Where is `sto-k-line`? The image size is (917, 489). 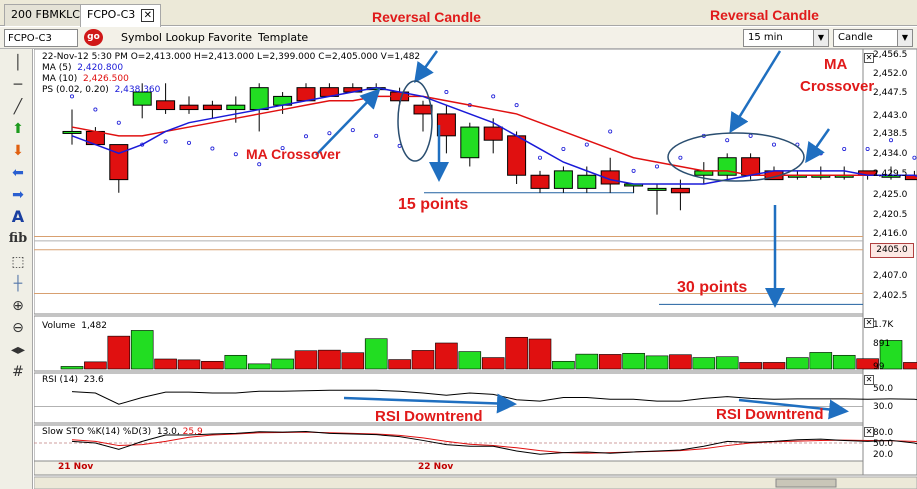 sto-k-line is located at coordinates (494, 442).